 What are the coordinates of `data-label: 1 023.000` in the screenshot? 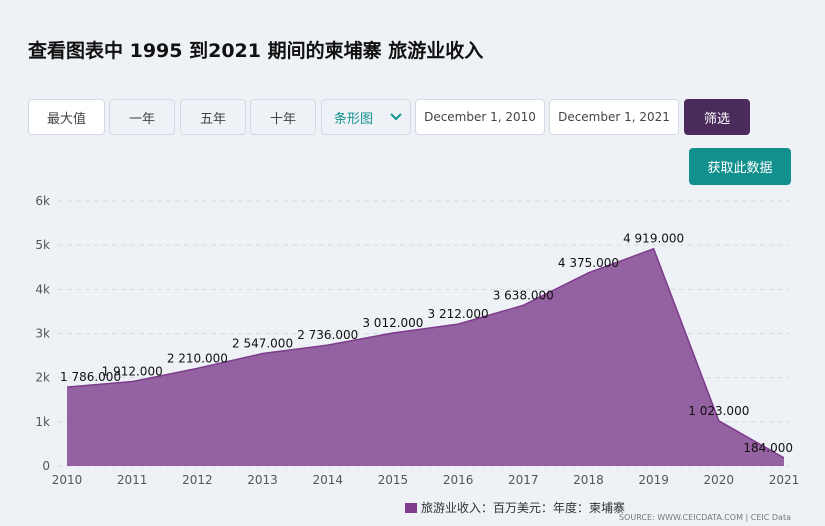 It's located at (718, 411).